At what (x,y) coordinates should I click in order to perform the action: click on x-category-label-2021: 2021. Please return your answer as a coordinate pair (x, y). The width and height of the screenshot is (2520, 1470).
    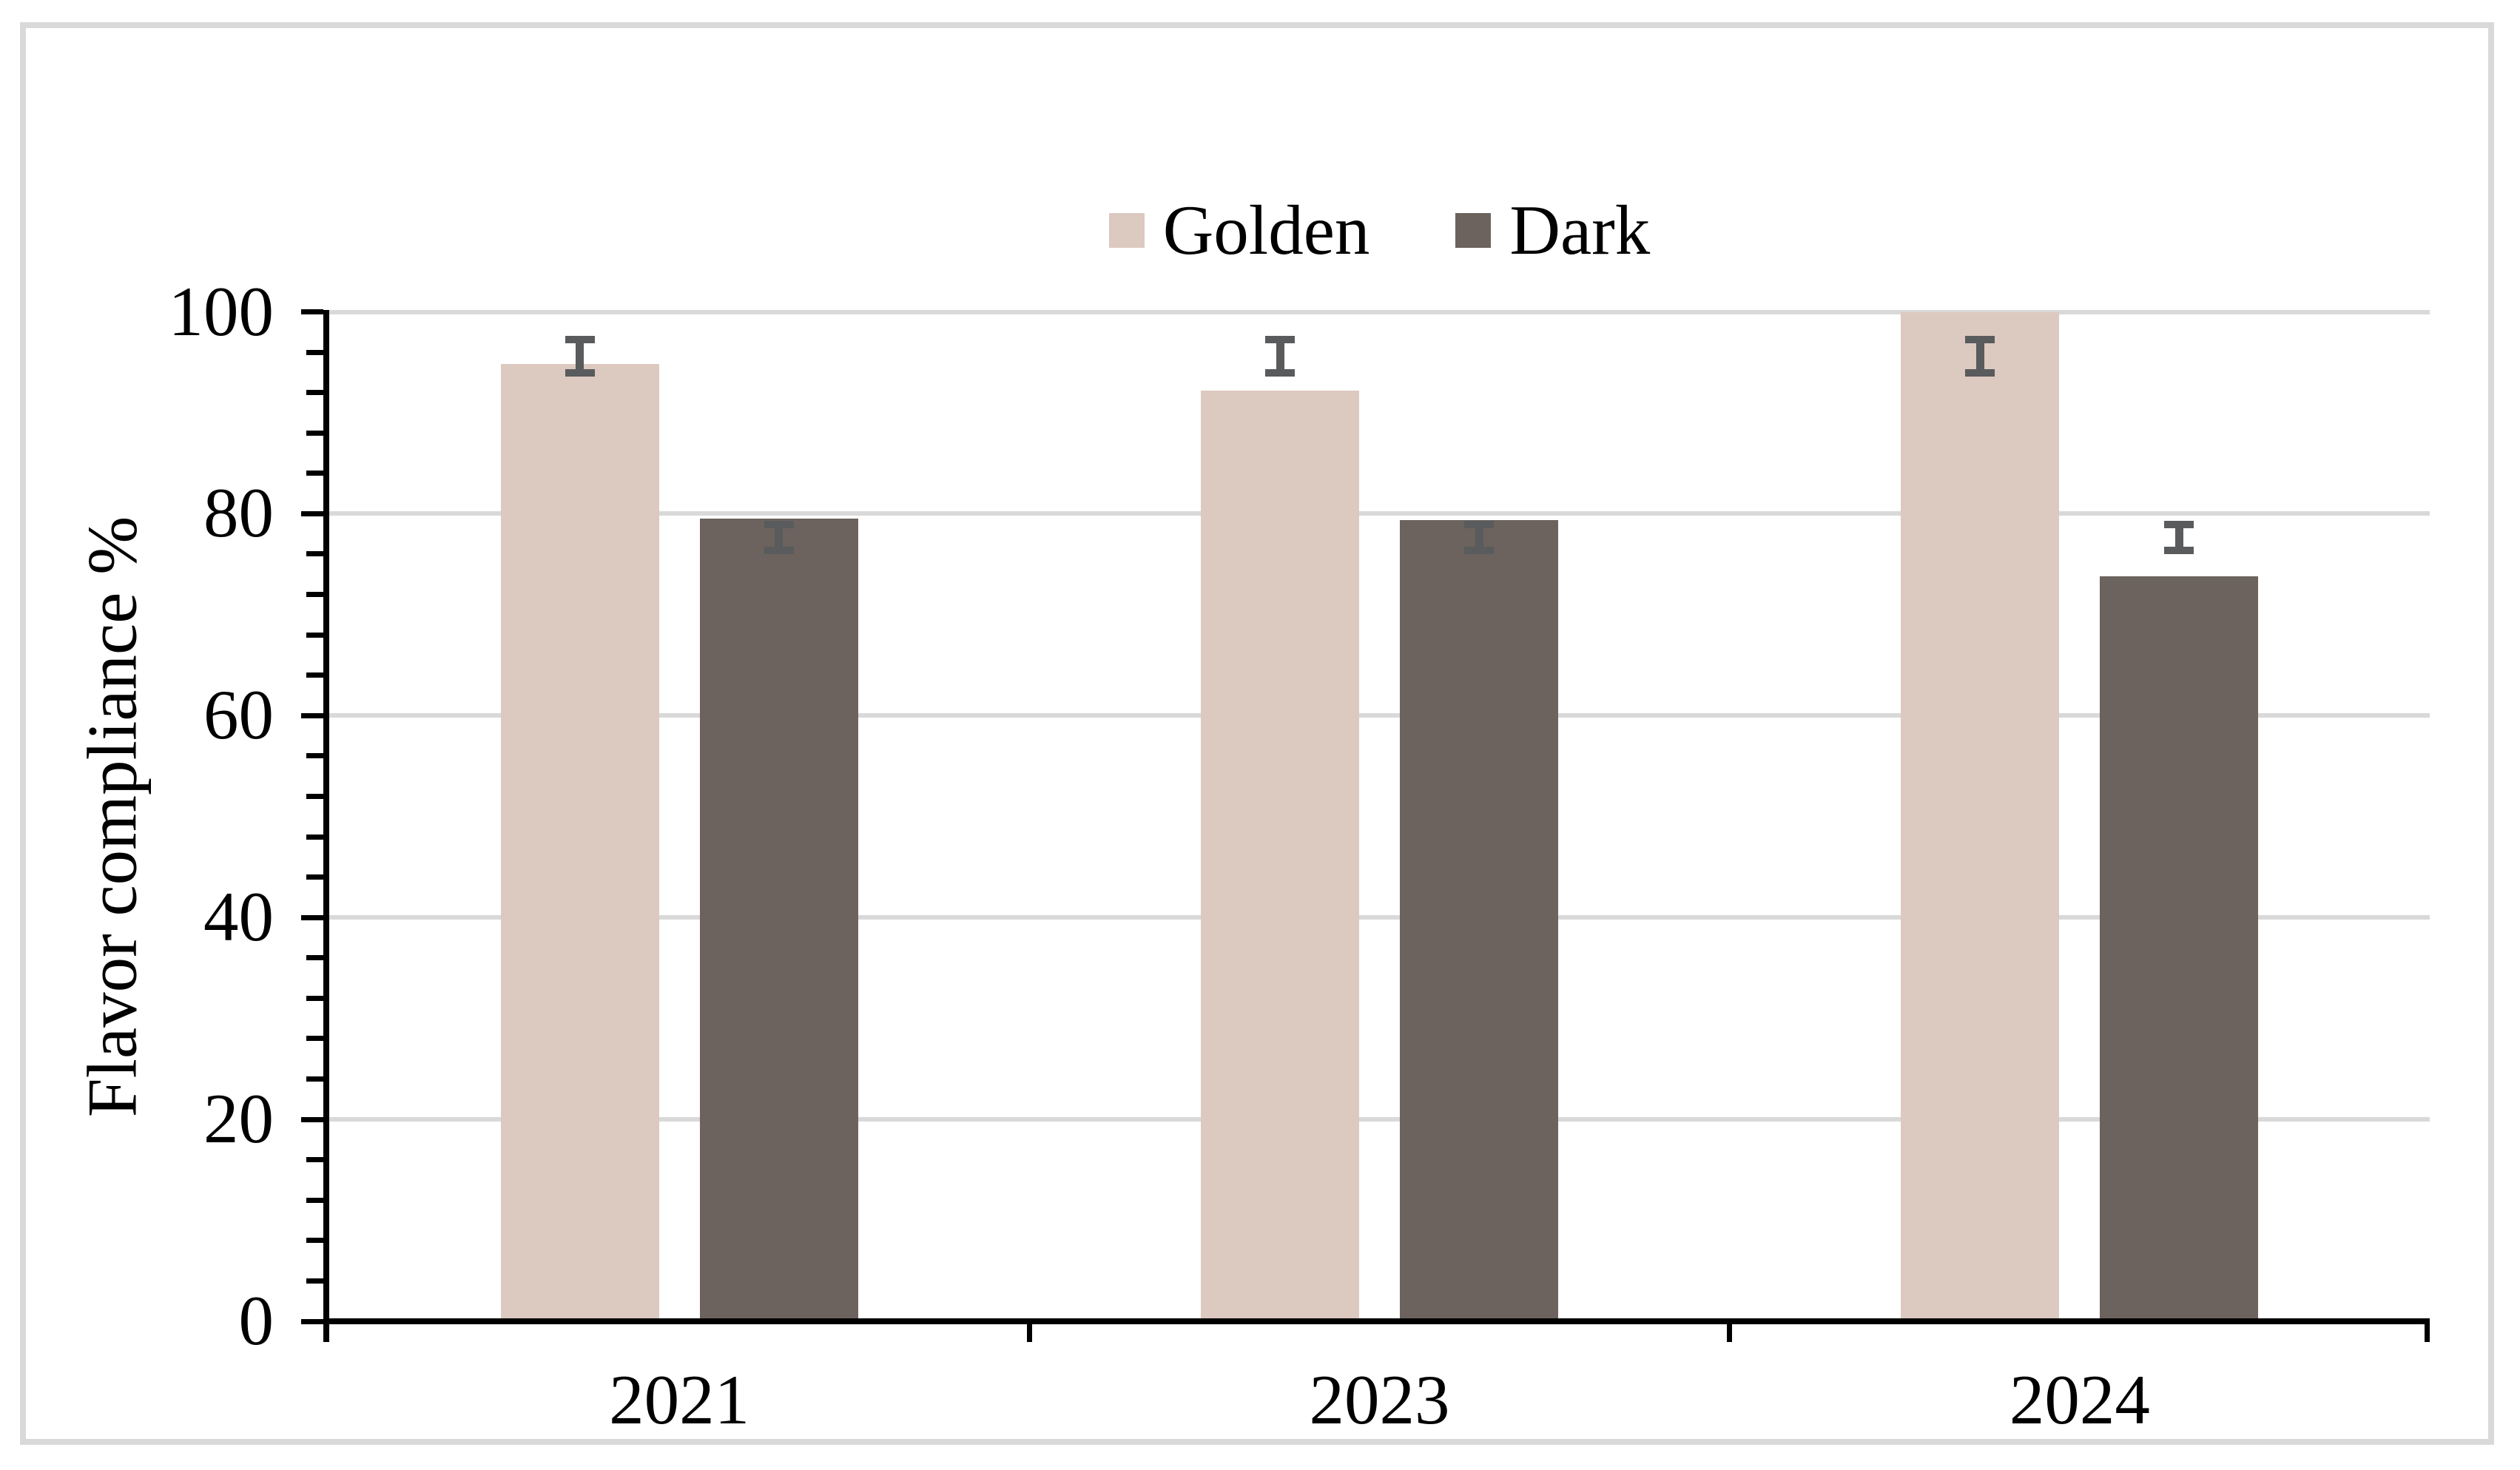
    Looking at the image, I should click on (679, 1400).